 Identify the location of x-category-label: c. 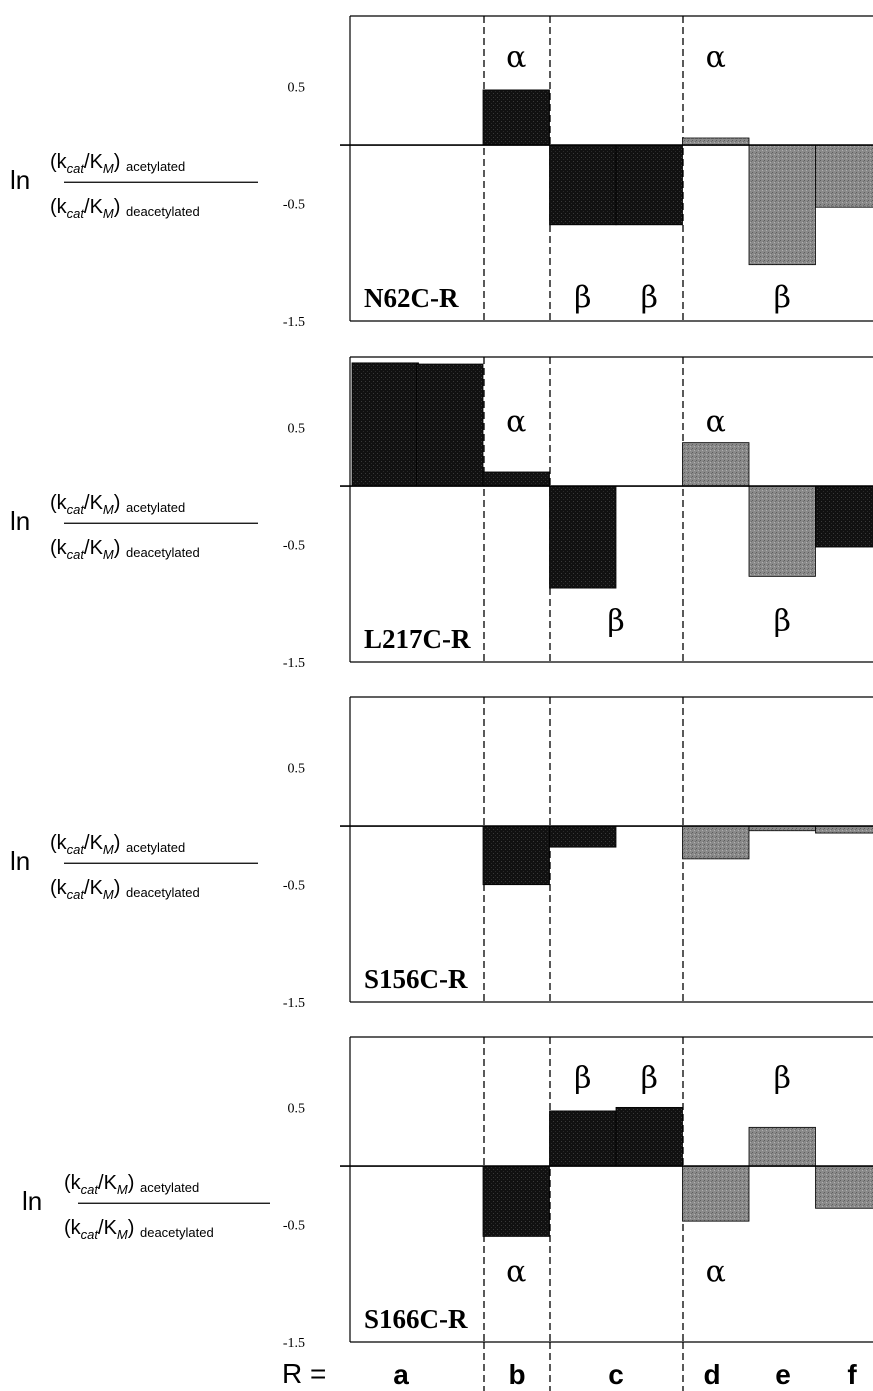
(616, 1374).